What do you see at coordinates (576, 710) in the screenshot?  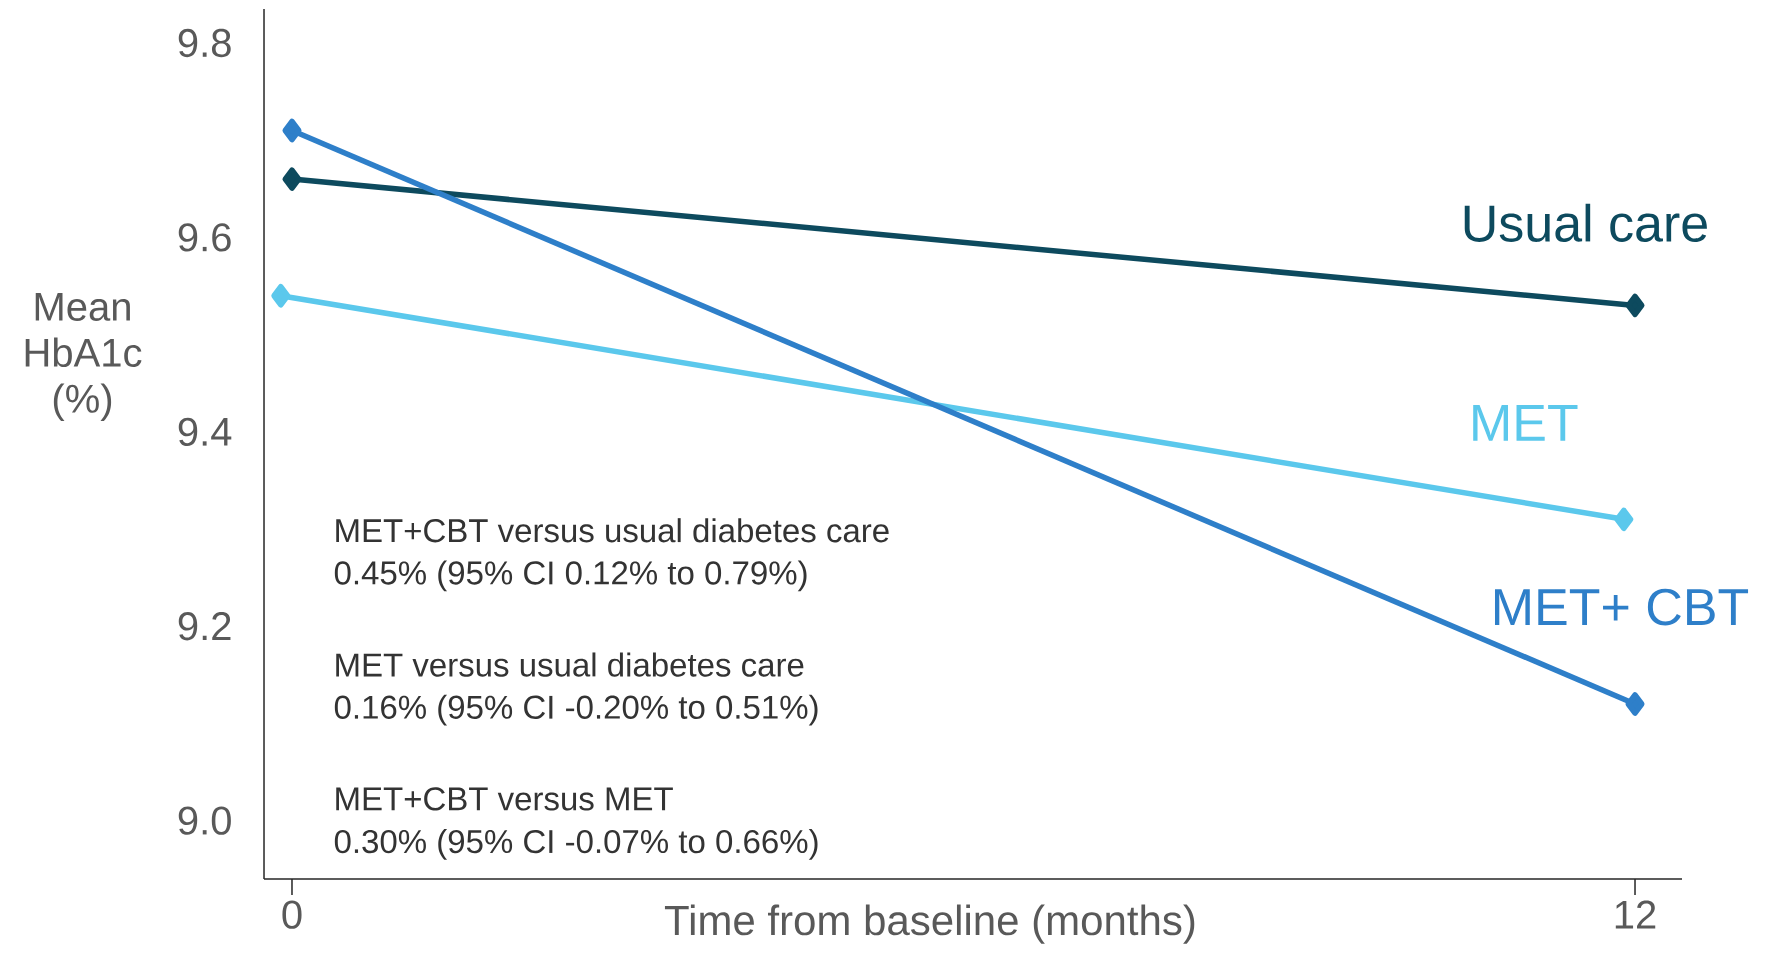 I see `annotation: 0.16% (95% CI -0.20% to 0.51%)` at bounding box center [576, 710].